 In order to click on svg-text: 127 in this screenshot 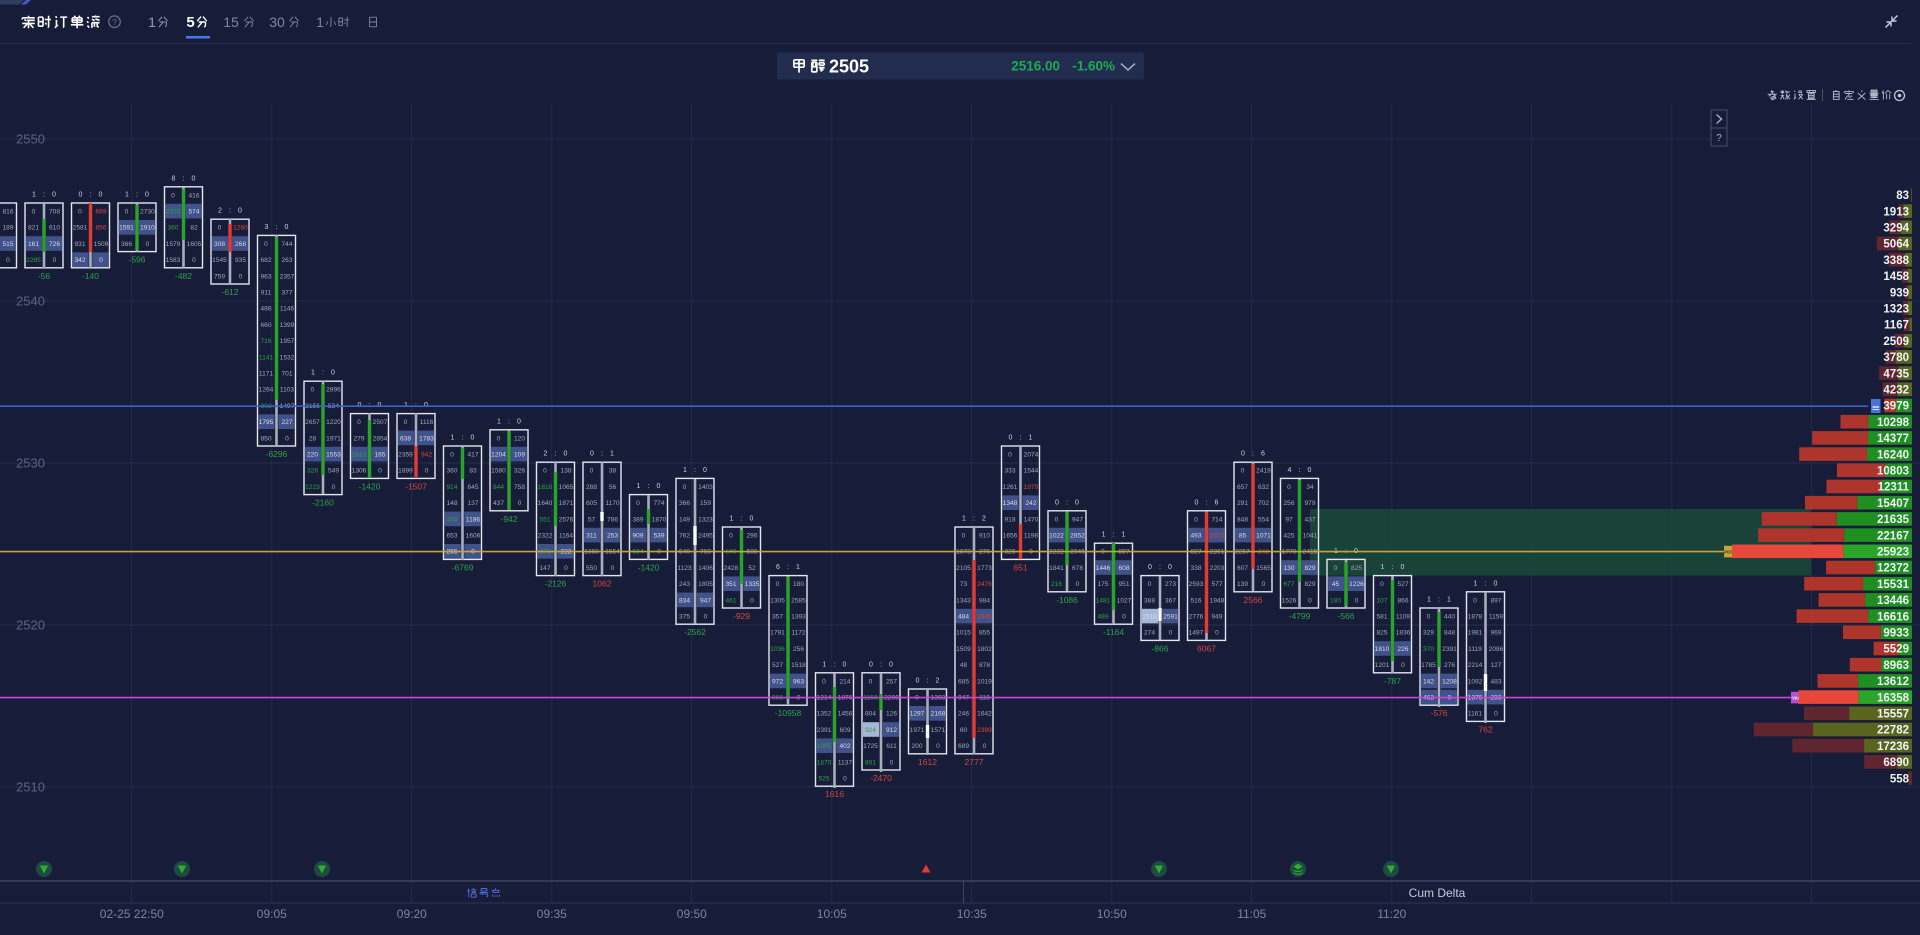, I will do `click(1495, 665)`.